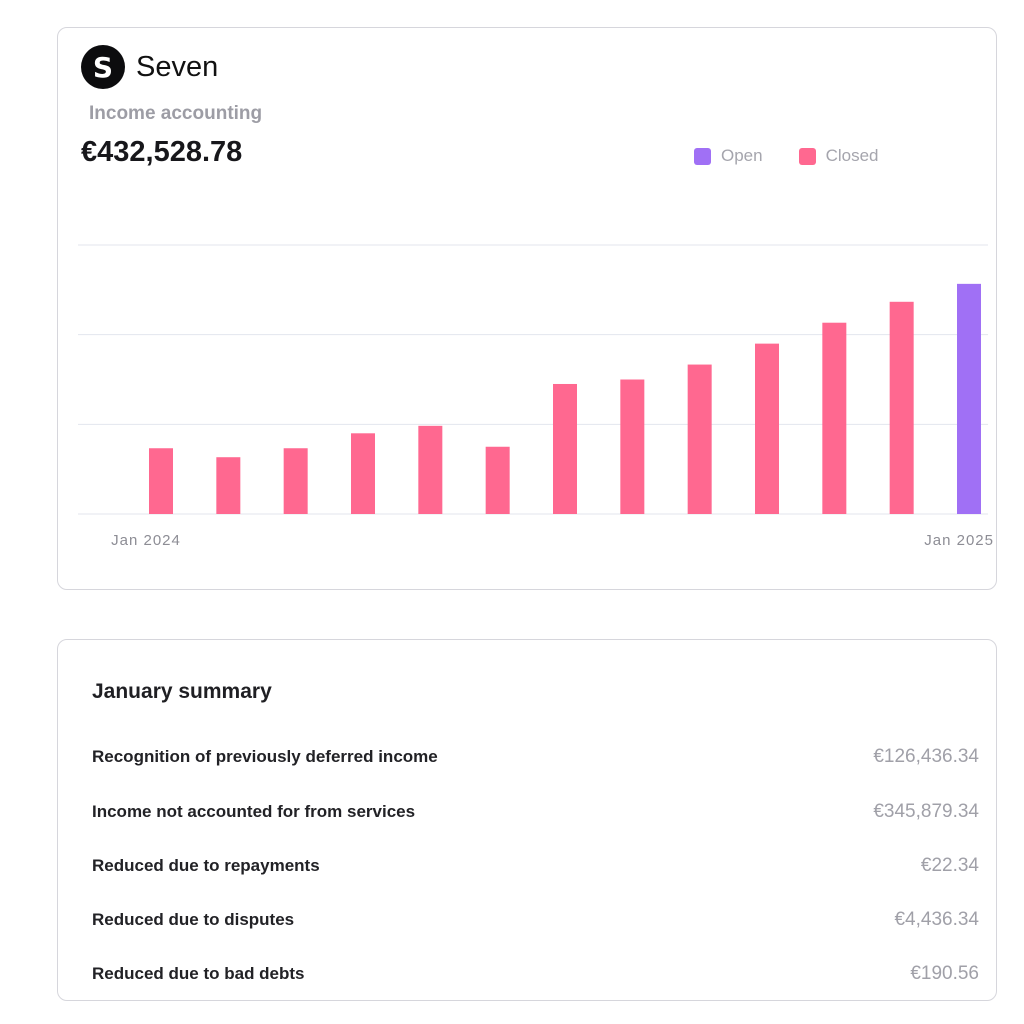 The height and width of the screenshot is (1024, 1024). Describe the element at coordinates (535, 974) in the screenshot. I see `summary-row: Reduced due to bad debts €190.56` at that location.